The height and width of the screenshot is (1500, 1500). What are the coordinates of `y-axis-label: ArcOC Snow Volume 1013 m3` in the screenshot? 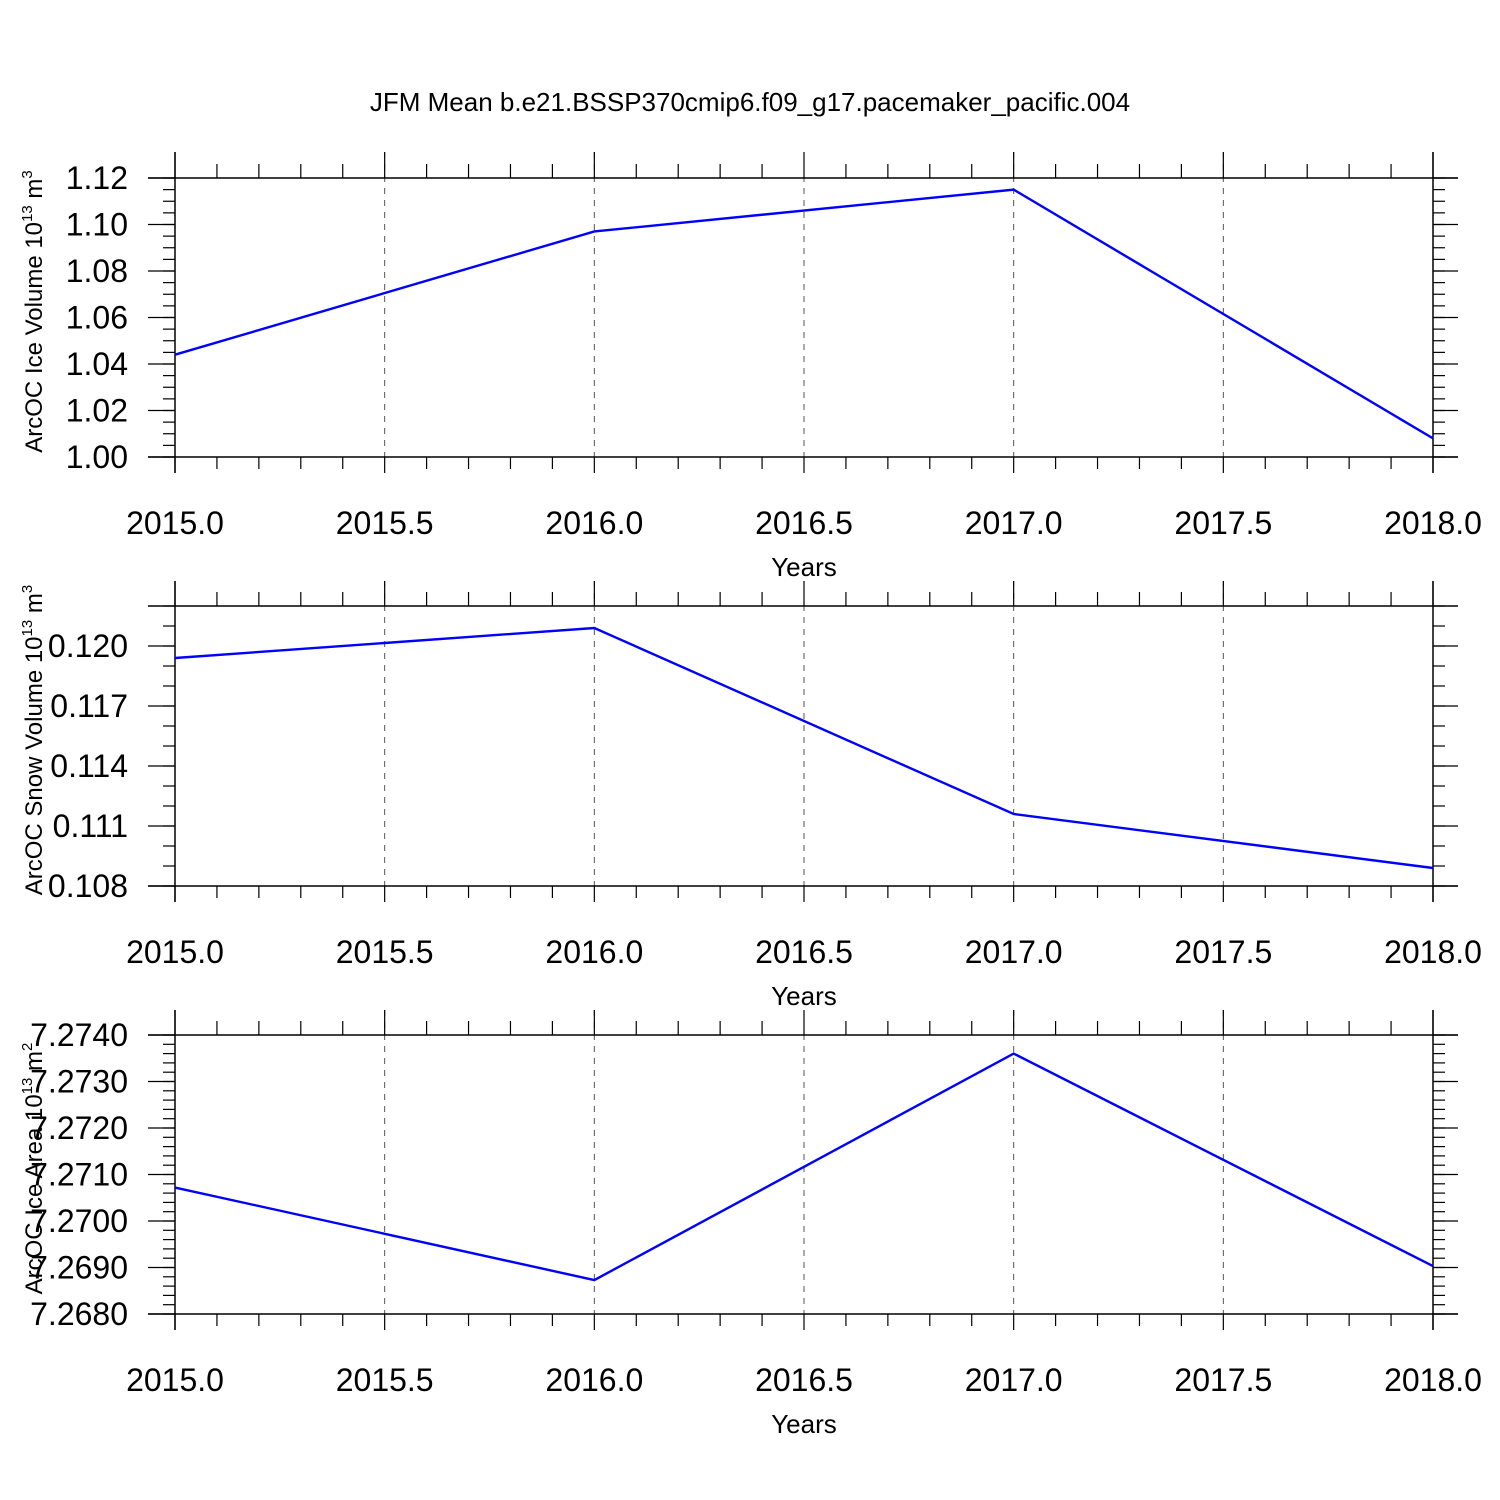 It's located at (33, 740).